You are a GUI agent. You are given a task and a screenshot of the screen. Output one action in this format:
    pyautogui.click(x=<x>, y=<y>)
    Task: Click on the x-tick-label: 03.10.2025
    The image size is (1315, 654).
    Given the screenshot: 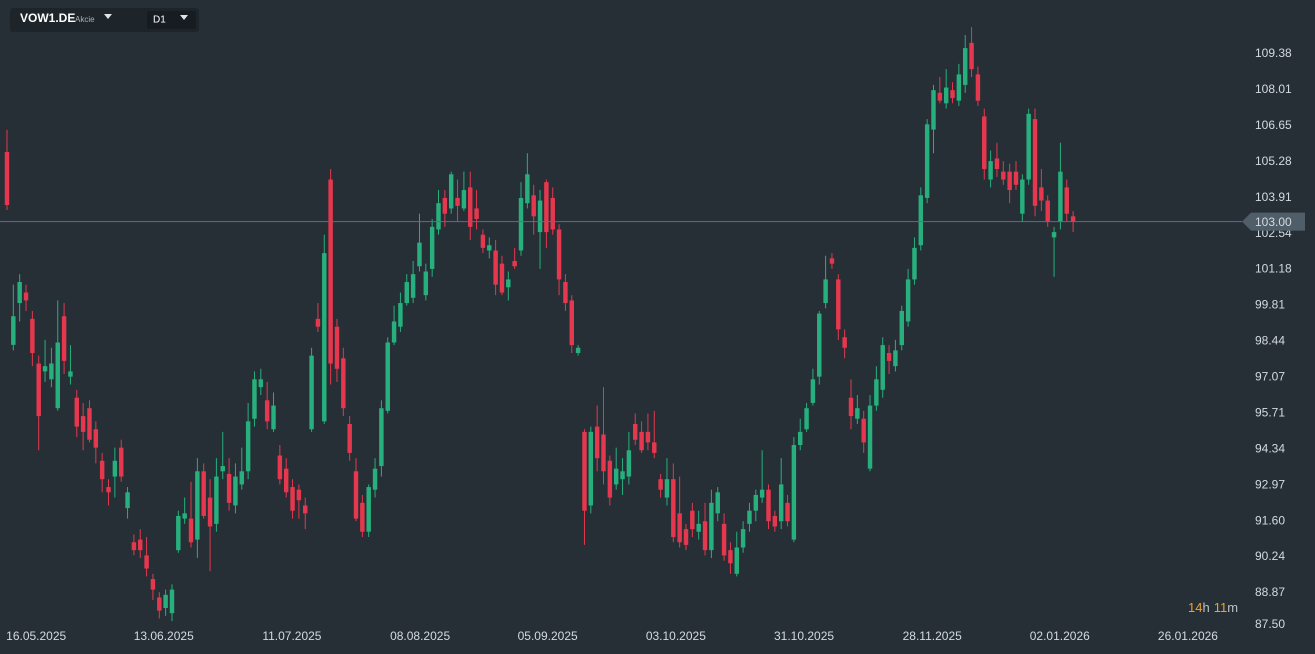 What is the action you would take?
    pyautogui.click(x=676, y=636)
    